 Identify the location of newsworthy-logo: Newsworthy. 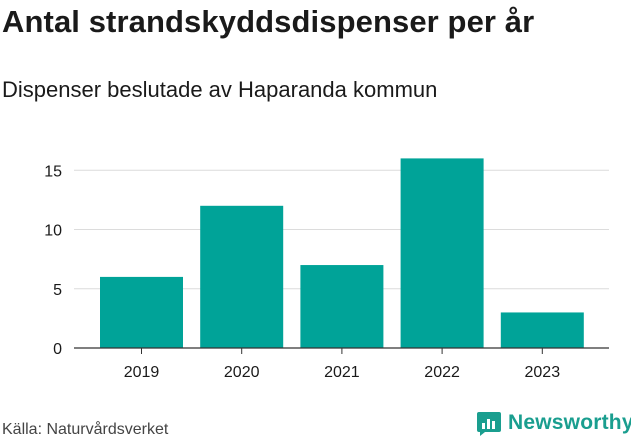
(553, 423).